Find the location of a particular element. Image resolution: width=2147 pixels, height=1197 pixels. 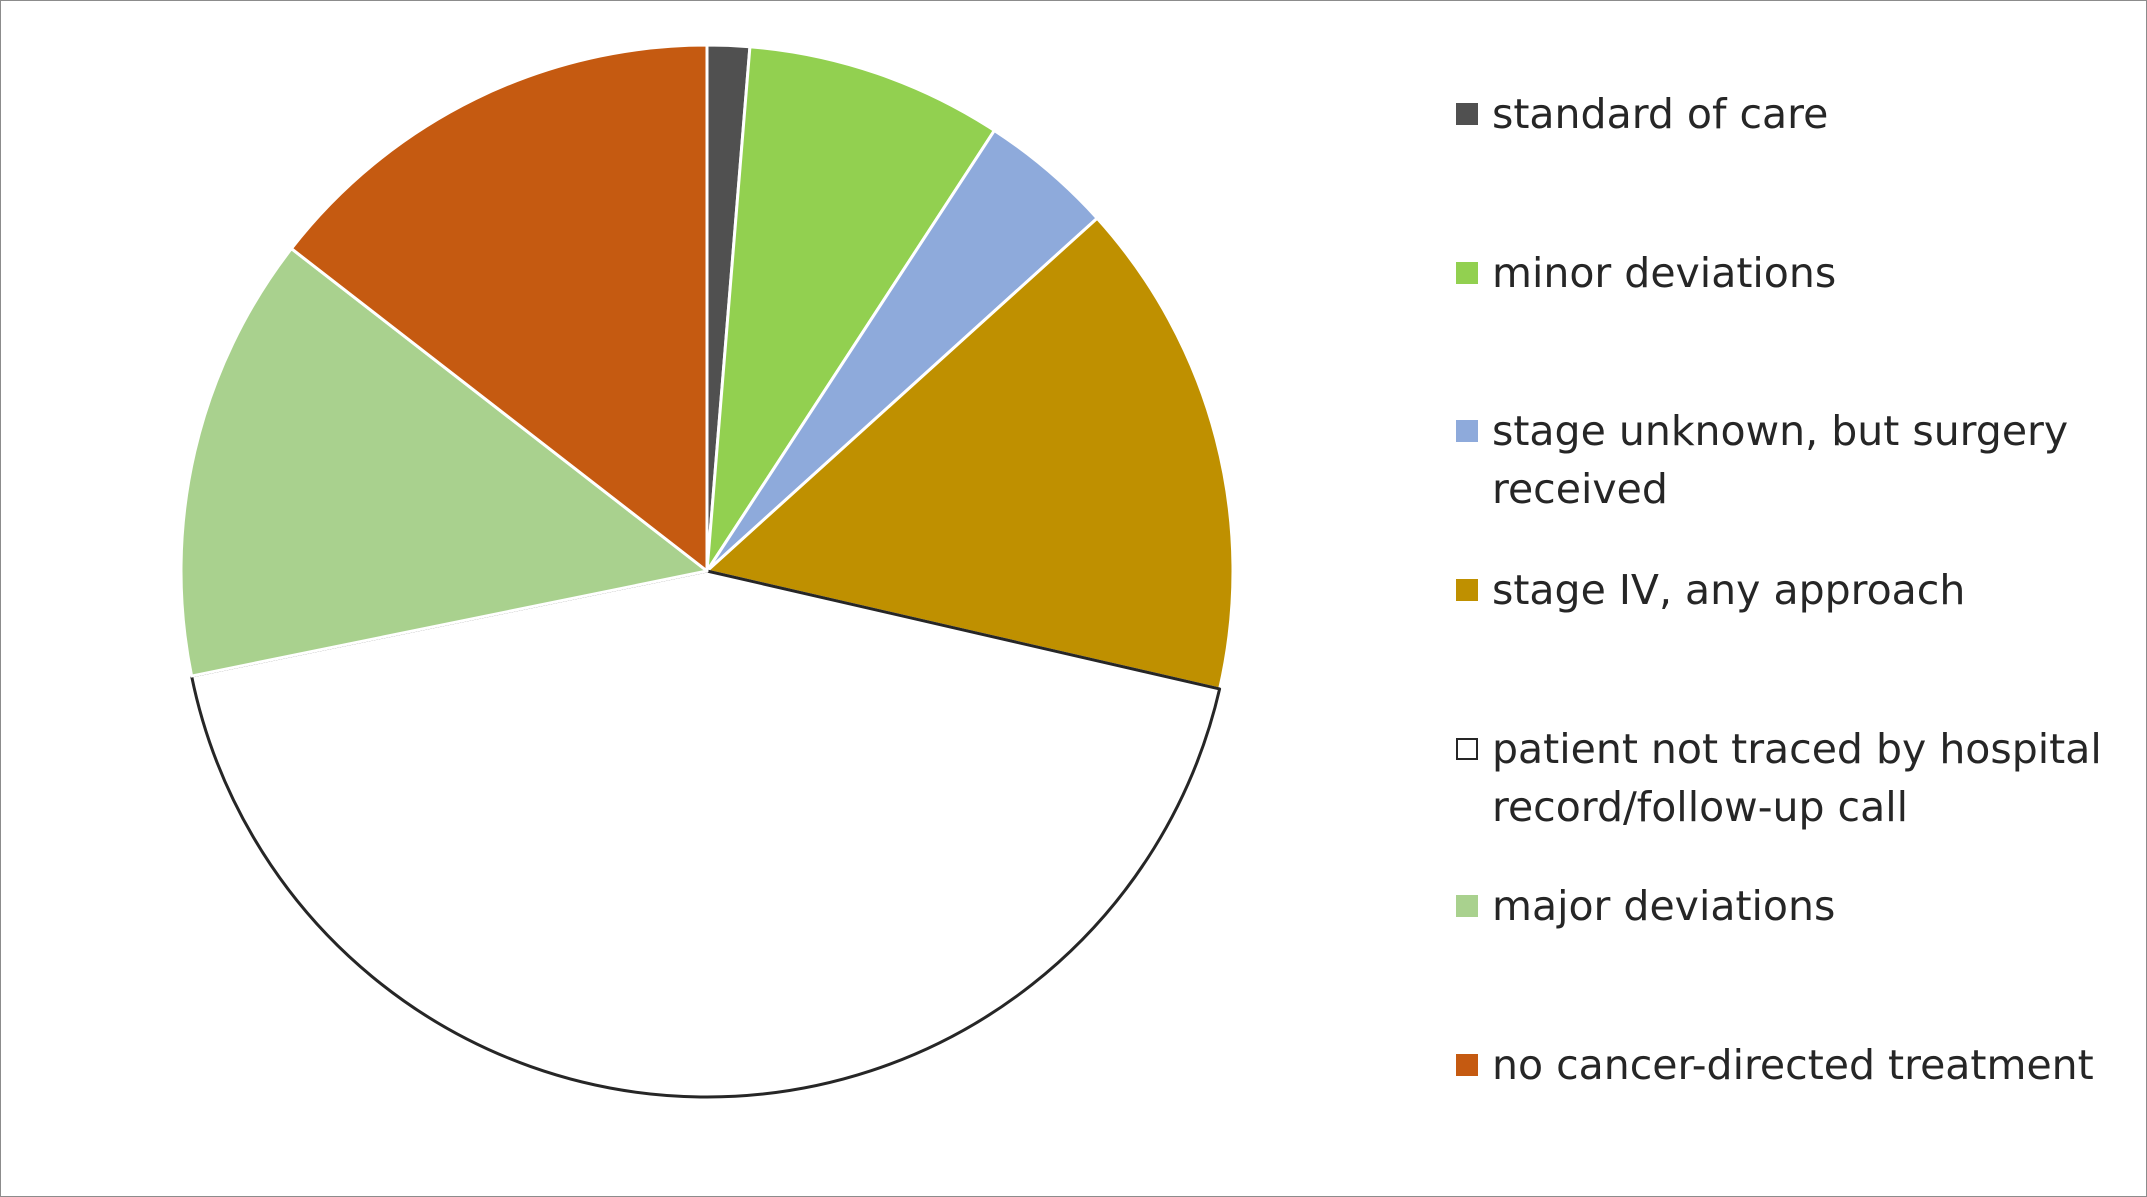

legend-label: stage IV, any approach is located at coordinates (1729, 590).